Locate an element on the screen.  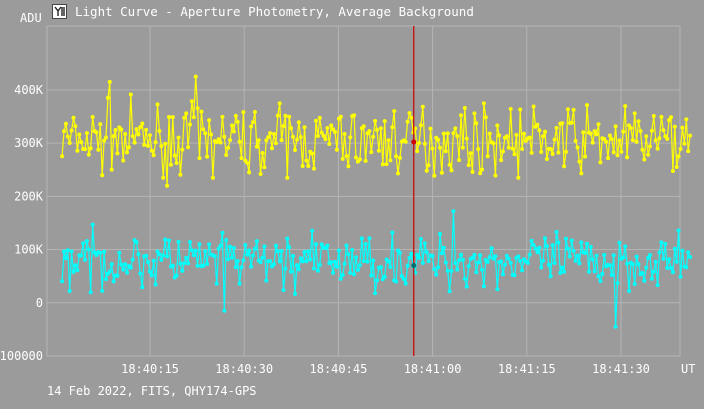
y-tick-label: 100K is located at coordinates (29, 250).